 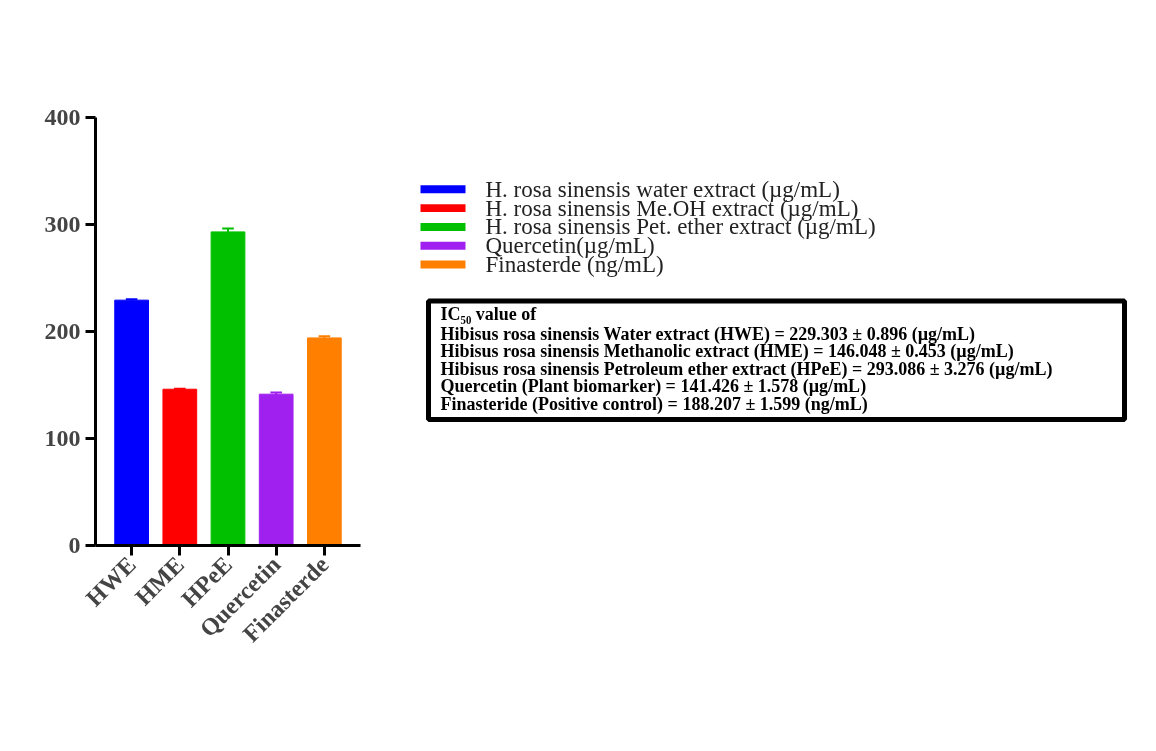 What do you see at coordinates (74, 545) in the screenshot?
I see `y-tick-label: 0` at bounding box center [74, 545].